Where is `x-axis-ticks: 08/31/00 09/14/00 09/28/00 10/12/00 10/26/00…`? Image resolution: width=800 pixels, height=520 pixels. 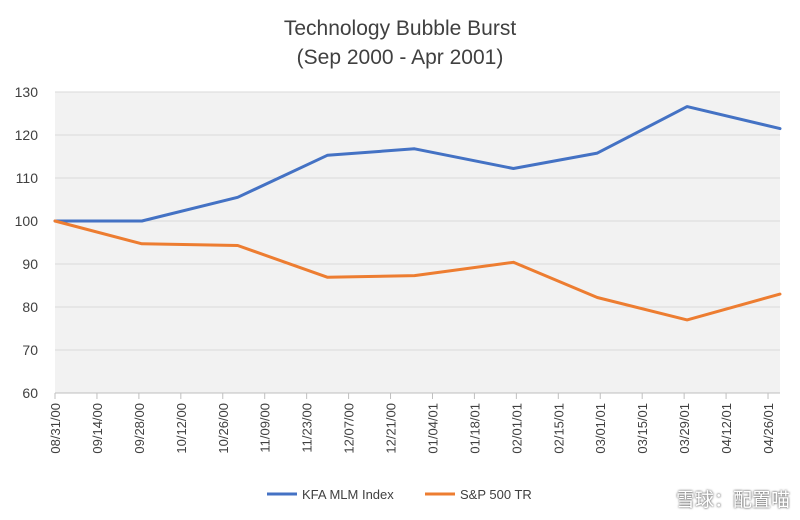 x-axis-ticks: 08/31/00 09/14/00 09/28/00 10/12/00 10/26/00… is located at coordinates (412, 428).